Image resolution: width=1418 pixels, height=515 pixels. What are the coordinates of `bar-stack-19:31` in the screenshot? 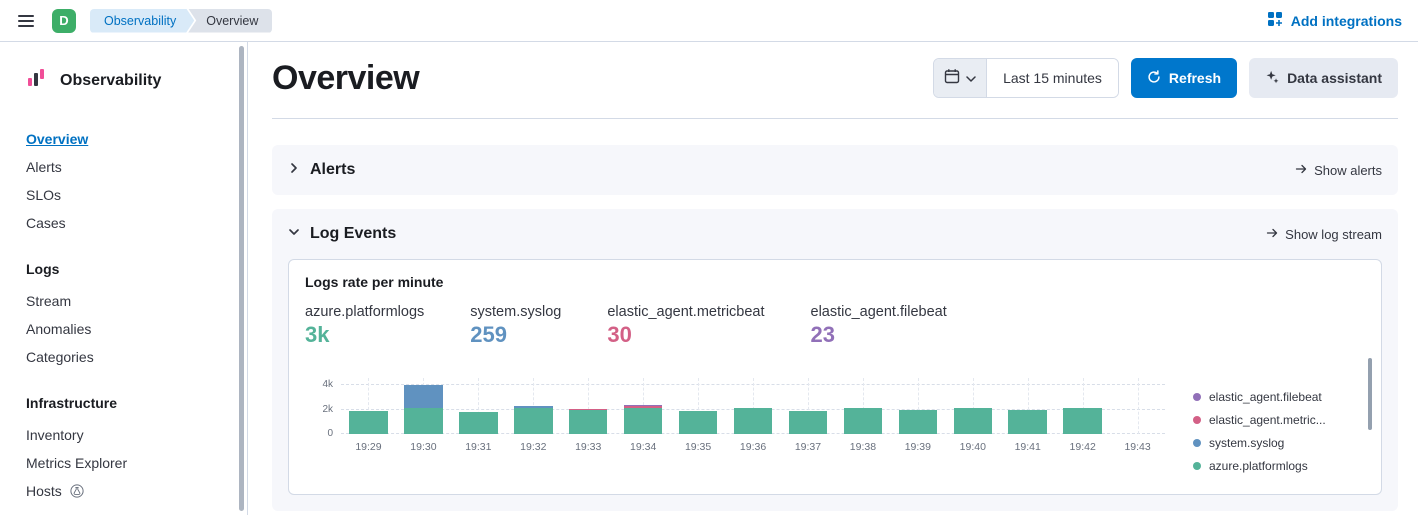 It's located at (478, 423).